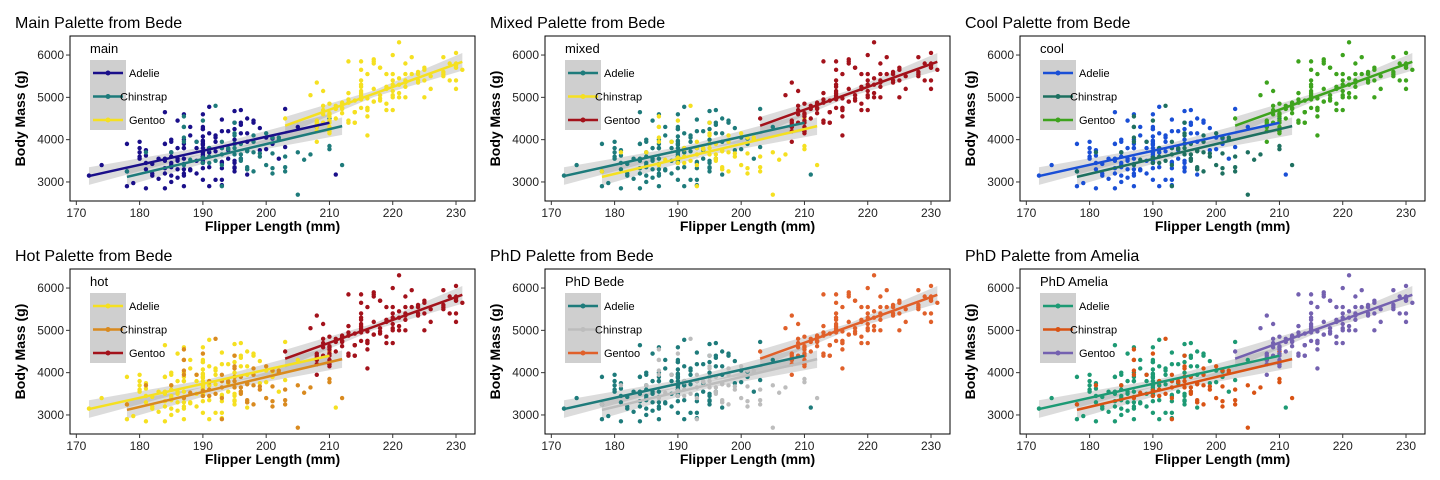  What do you see at coordinates (1222, 351) in the screenshot?
I see `plot-border` at bounding box center [1222, 351].